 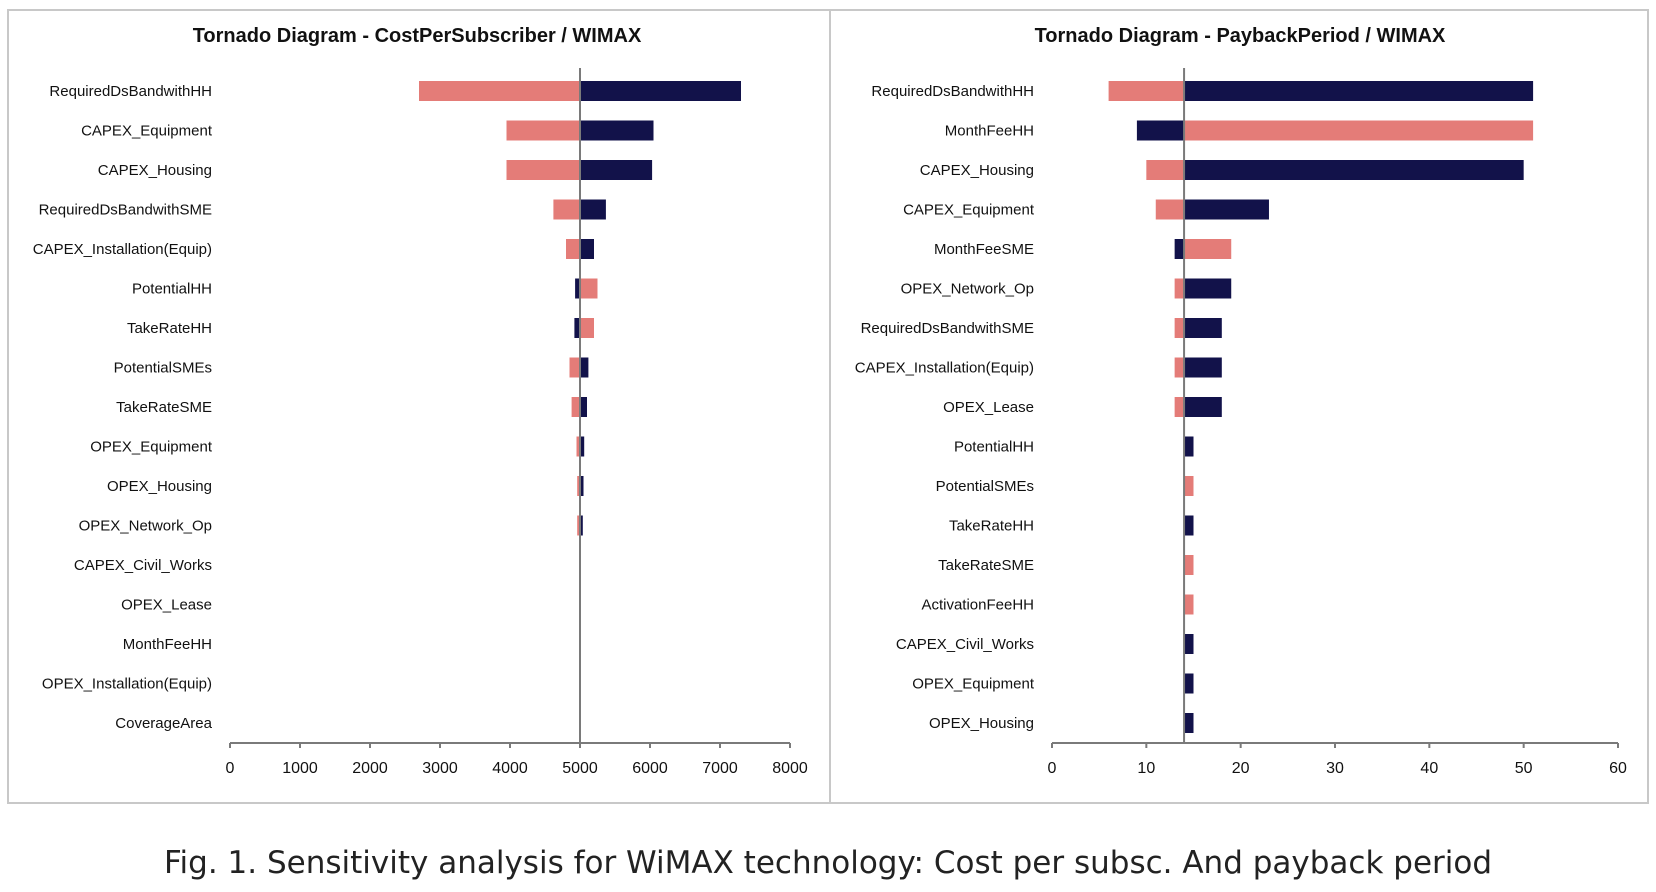 What do you see at coordinates (440, 768) in the screenshot?
I see `x-tick-label: 3000` at bounding box center [440, 768].